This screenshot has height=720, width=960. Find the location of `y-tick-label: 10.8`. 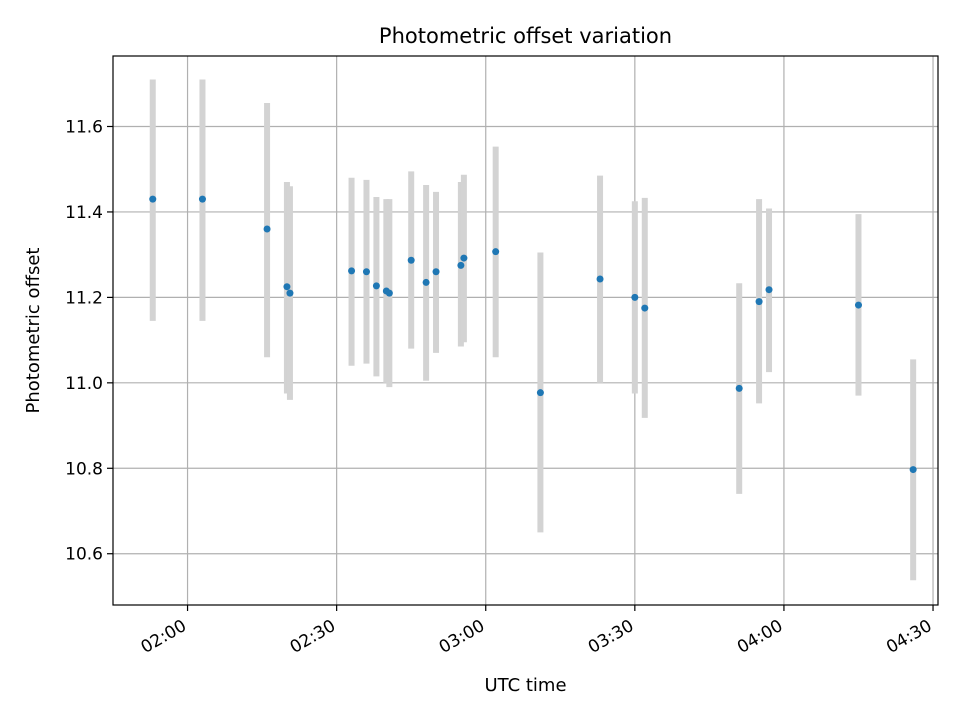

y-tick-label: 10.8 is located at coordinates (84, 469).